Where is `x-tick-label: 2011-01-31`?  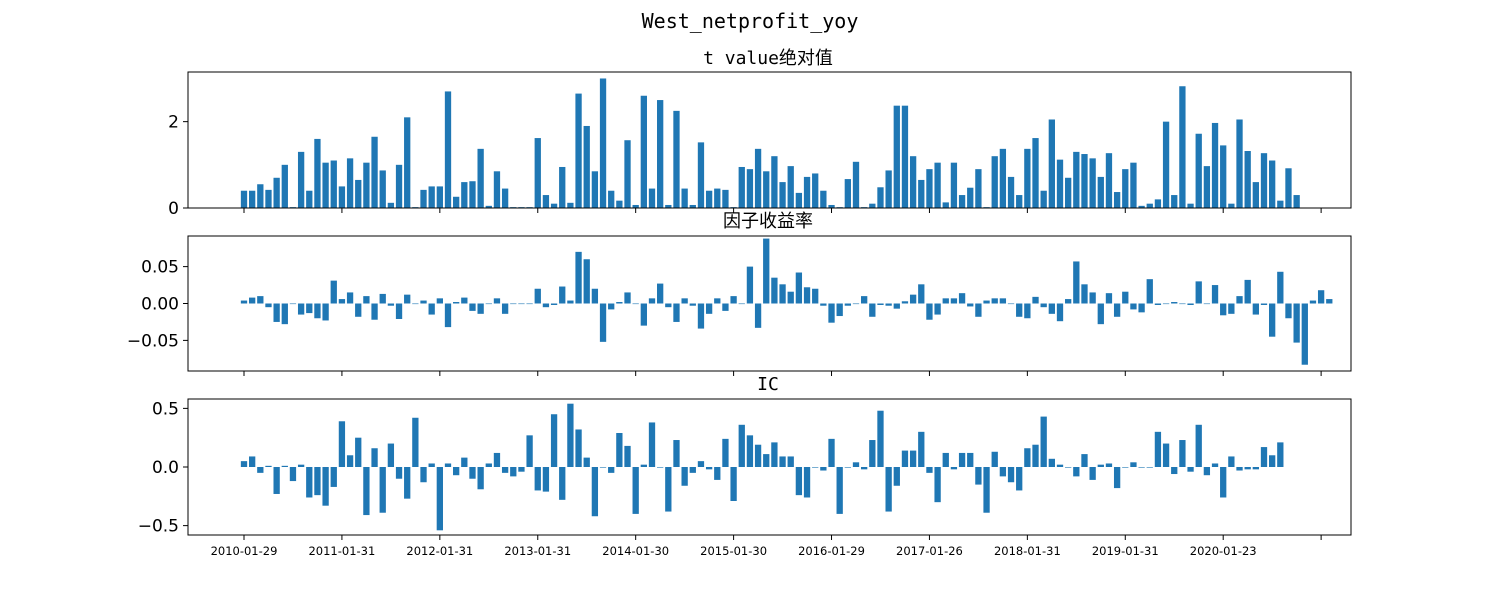 x-tick-label: 2011-01-31 is located at coordinates (341, 551).